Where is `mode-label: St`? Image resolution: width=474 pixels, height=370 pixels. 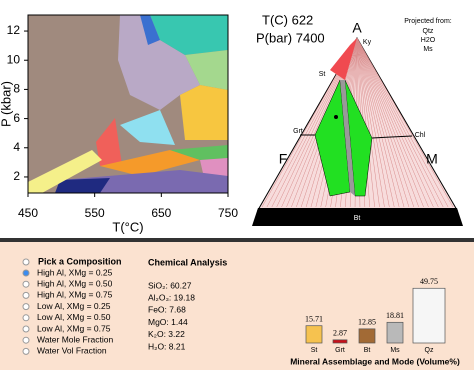
mode-label: St is located at coordinates (314, 350).